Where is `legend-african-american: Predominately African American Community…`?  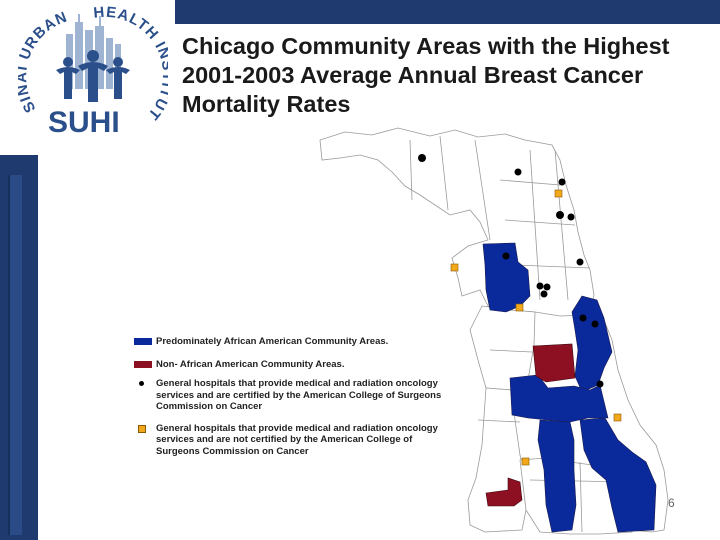 legend-african-american: Predominately African American Community… is located at coordinates (289, 342).